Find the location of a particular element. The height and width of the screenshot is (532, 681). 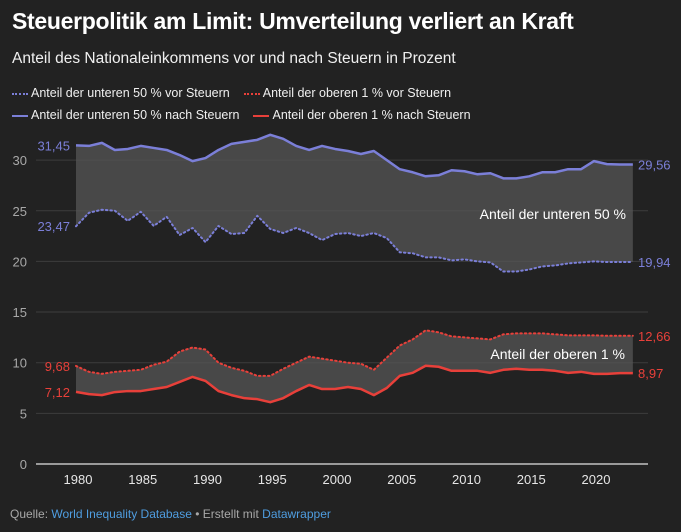

legend-item-bottom50-post: Anteil der unteren 50 % nach Steuern is located at coordinates (125, 115).